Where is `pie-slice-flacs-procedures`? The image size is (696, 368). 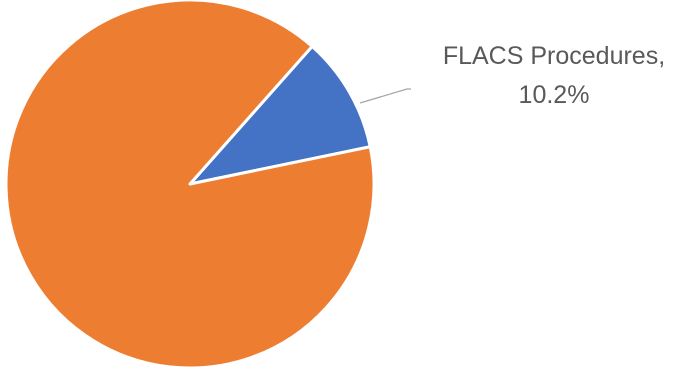 pie-slice-flacs-procedures is located at coordinates (280, 115).